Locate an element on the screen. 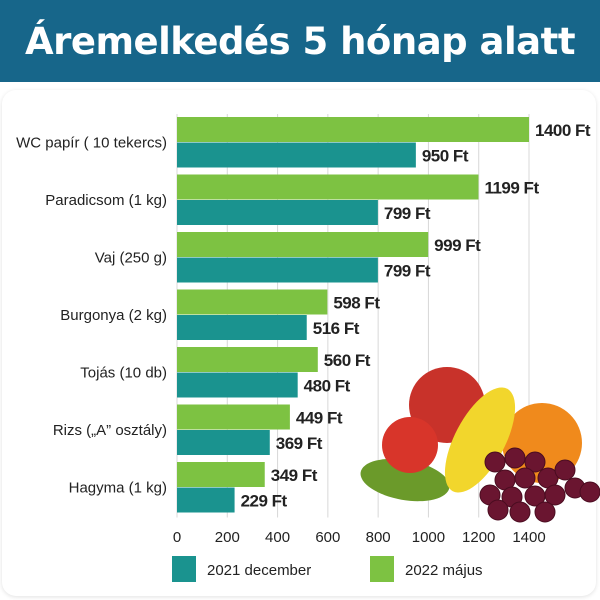  data-label: 516 Ft is located at coordinates (336, 328).